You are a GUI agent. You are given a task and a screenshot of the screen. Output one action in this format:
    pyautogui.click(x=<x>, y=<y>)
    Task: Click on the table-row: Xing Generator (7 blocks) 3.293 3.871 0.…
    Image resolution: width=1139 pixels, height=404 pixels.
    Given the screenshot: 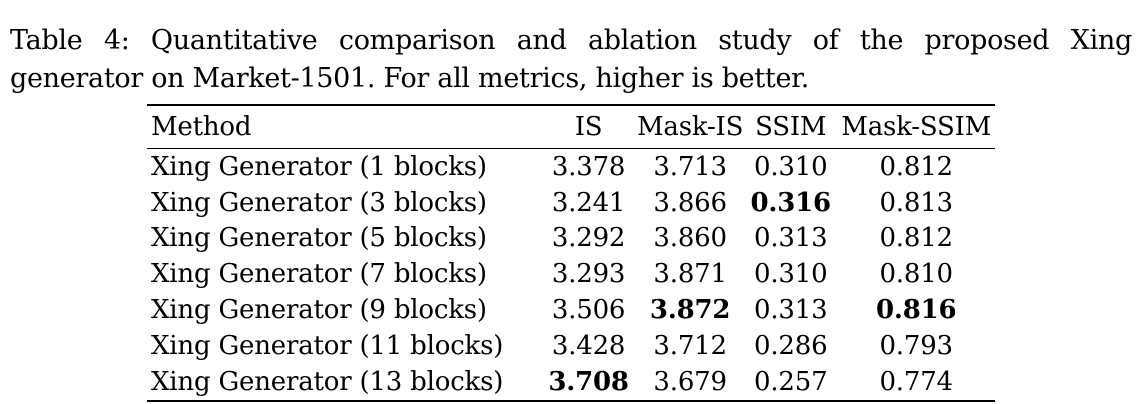 What is the action you would take?
    pyautogui.click(x=571, y=274)
    